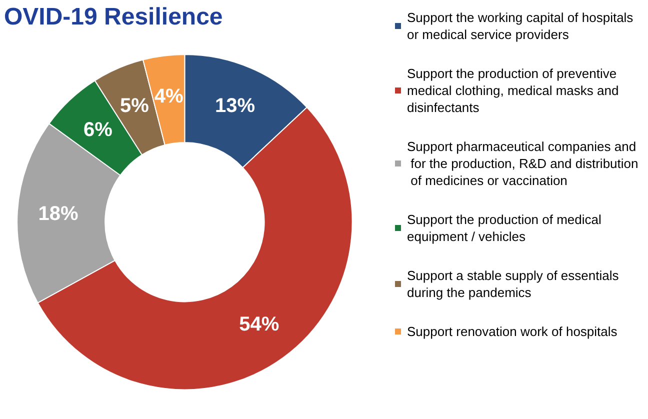 The width and height of the screenshot is (648, 419). What do you see at coordinates (512, 331) in the screenshot?
I see `legend-label: Support renovation work of hospitals` at bounding box center [512, 331].